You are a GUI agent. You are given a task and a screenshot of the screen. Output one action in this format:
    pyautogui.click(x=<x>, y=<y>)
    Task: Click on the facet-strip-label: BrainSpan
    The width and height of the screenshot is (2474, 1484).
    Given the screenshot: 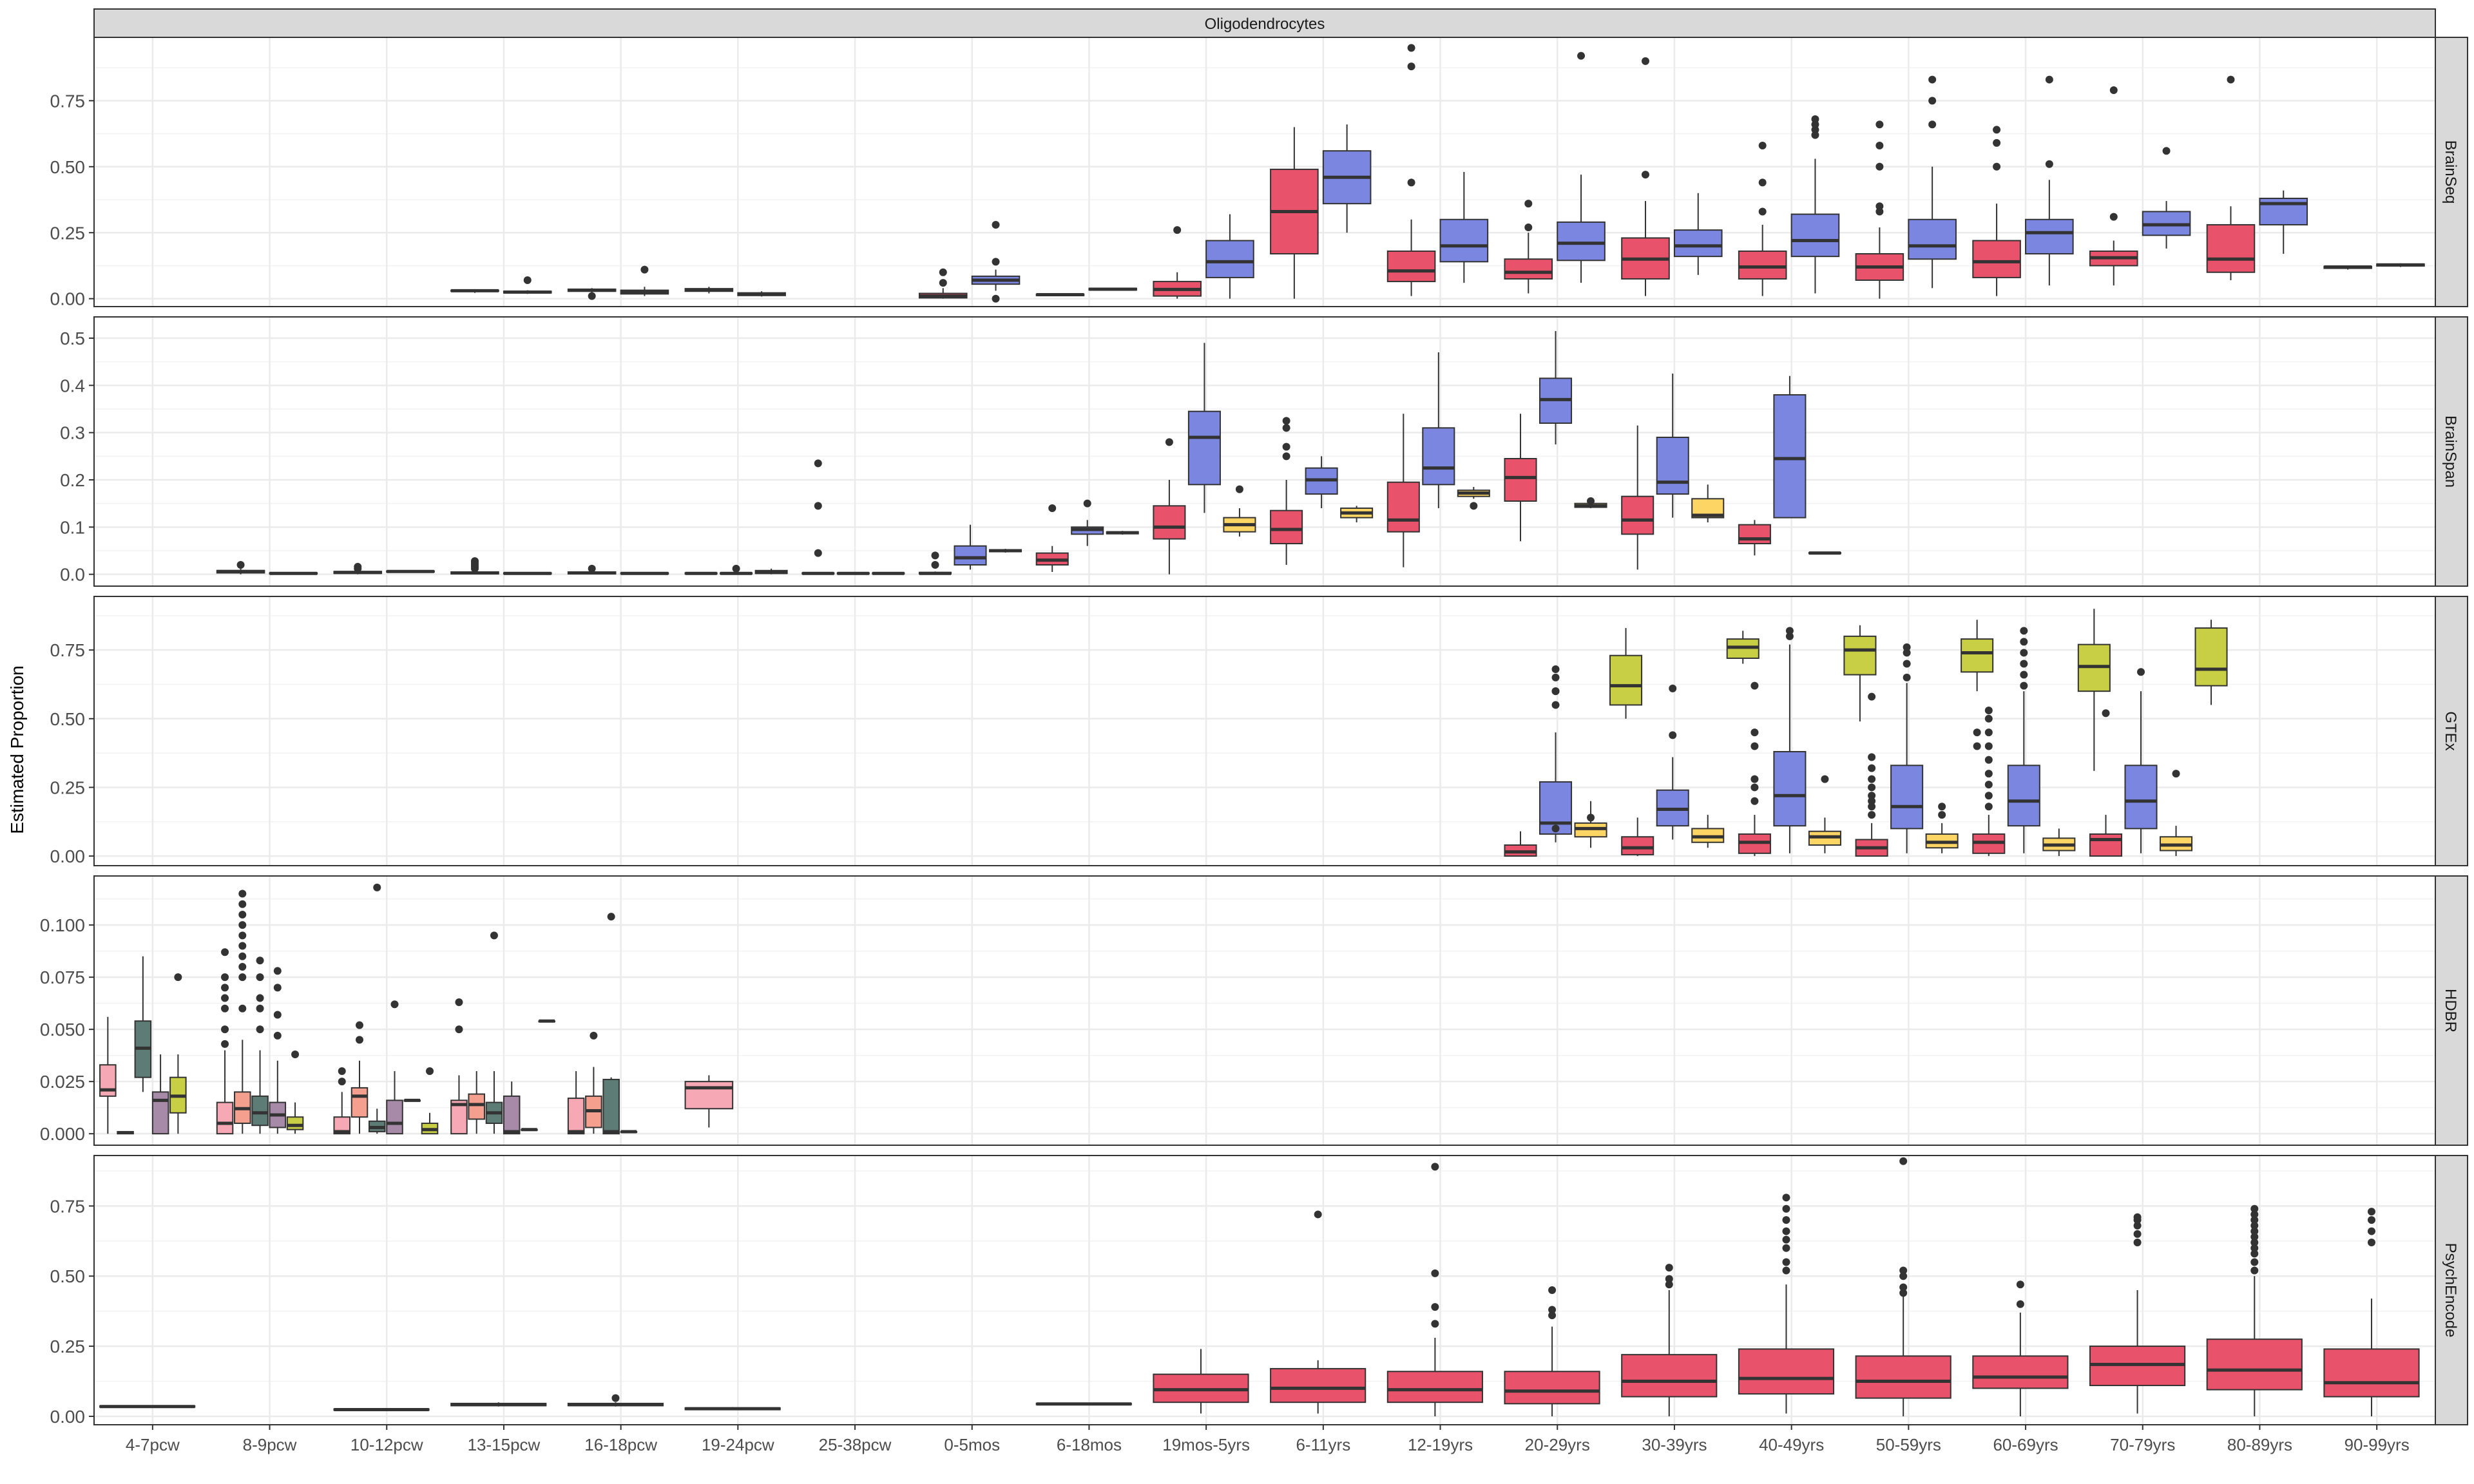 What is the action you would take?
    pyautogui.click(x=2450, y=451)
    